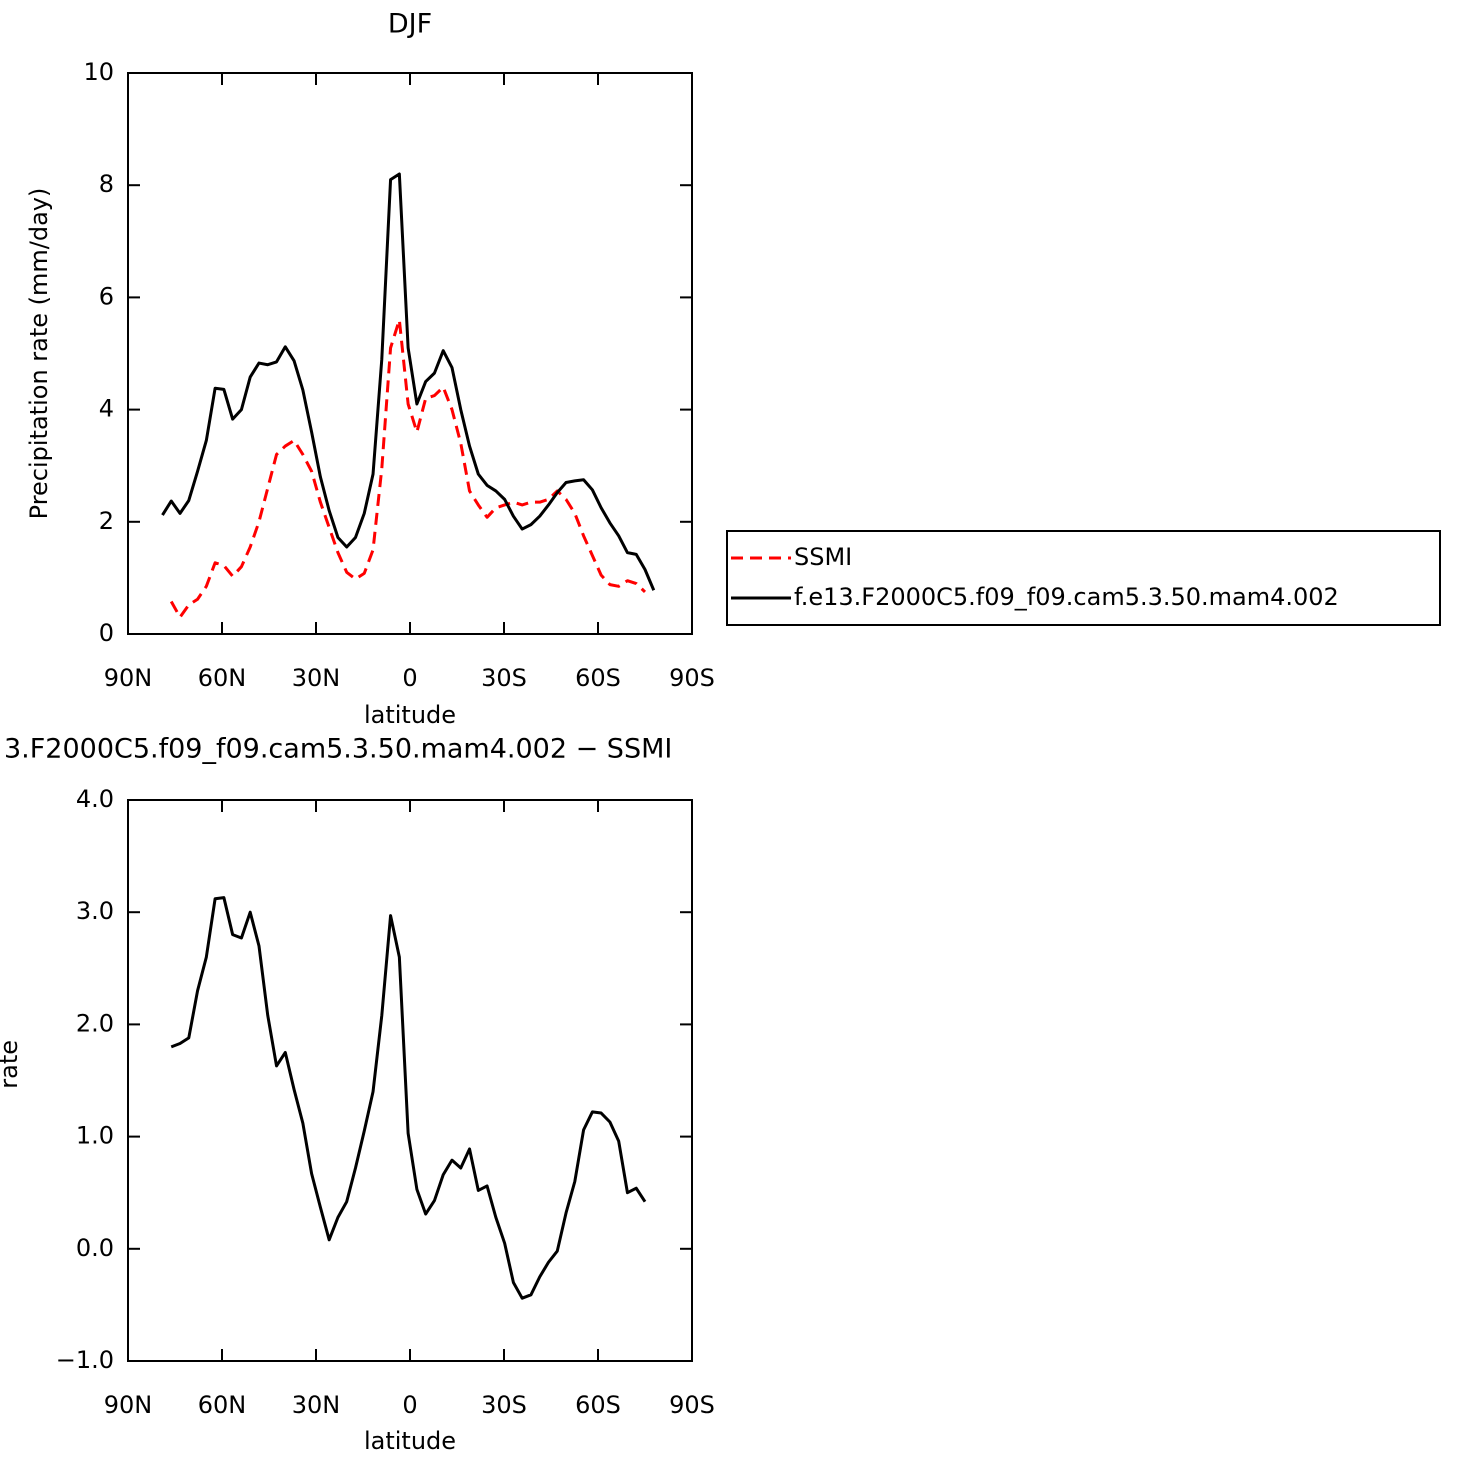 Image resolution: width=1466 pixels, height=1463 pixels. Describe the element at coordinates (85, 1360) in the screenshot. I see `y-tick-label: −1.0` at that location.